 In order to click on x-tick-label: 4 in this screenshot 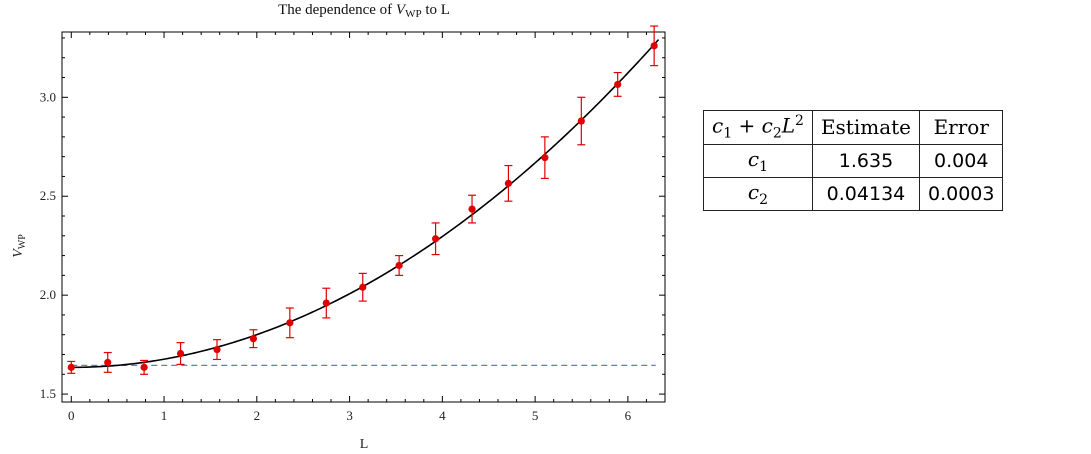, I will do `click(442, 415)`.